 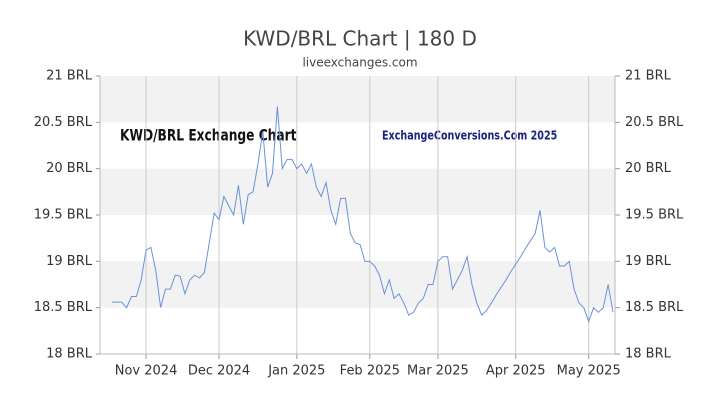 I want to click on y2-tick-label: 19.5 BRL, so click(x=654, y=215).